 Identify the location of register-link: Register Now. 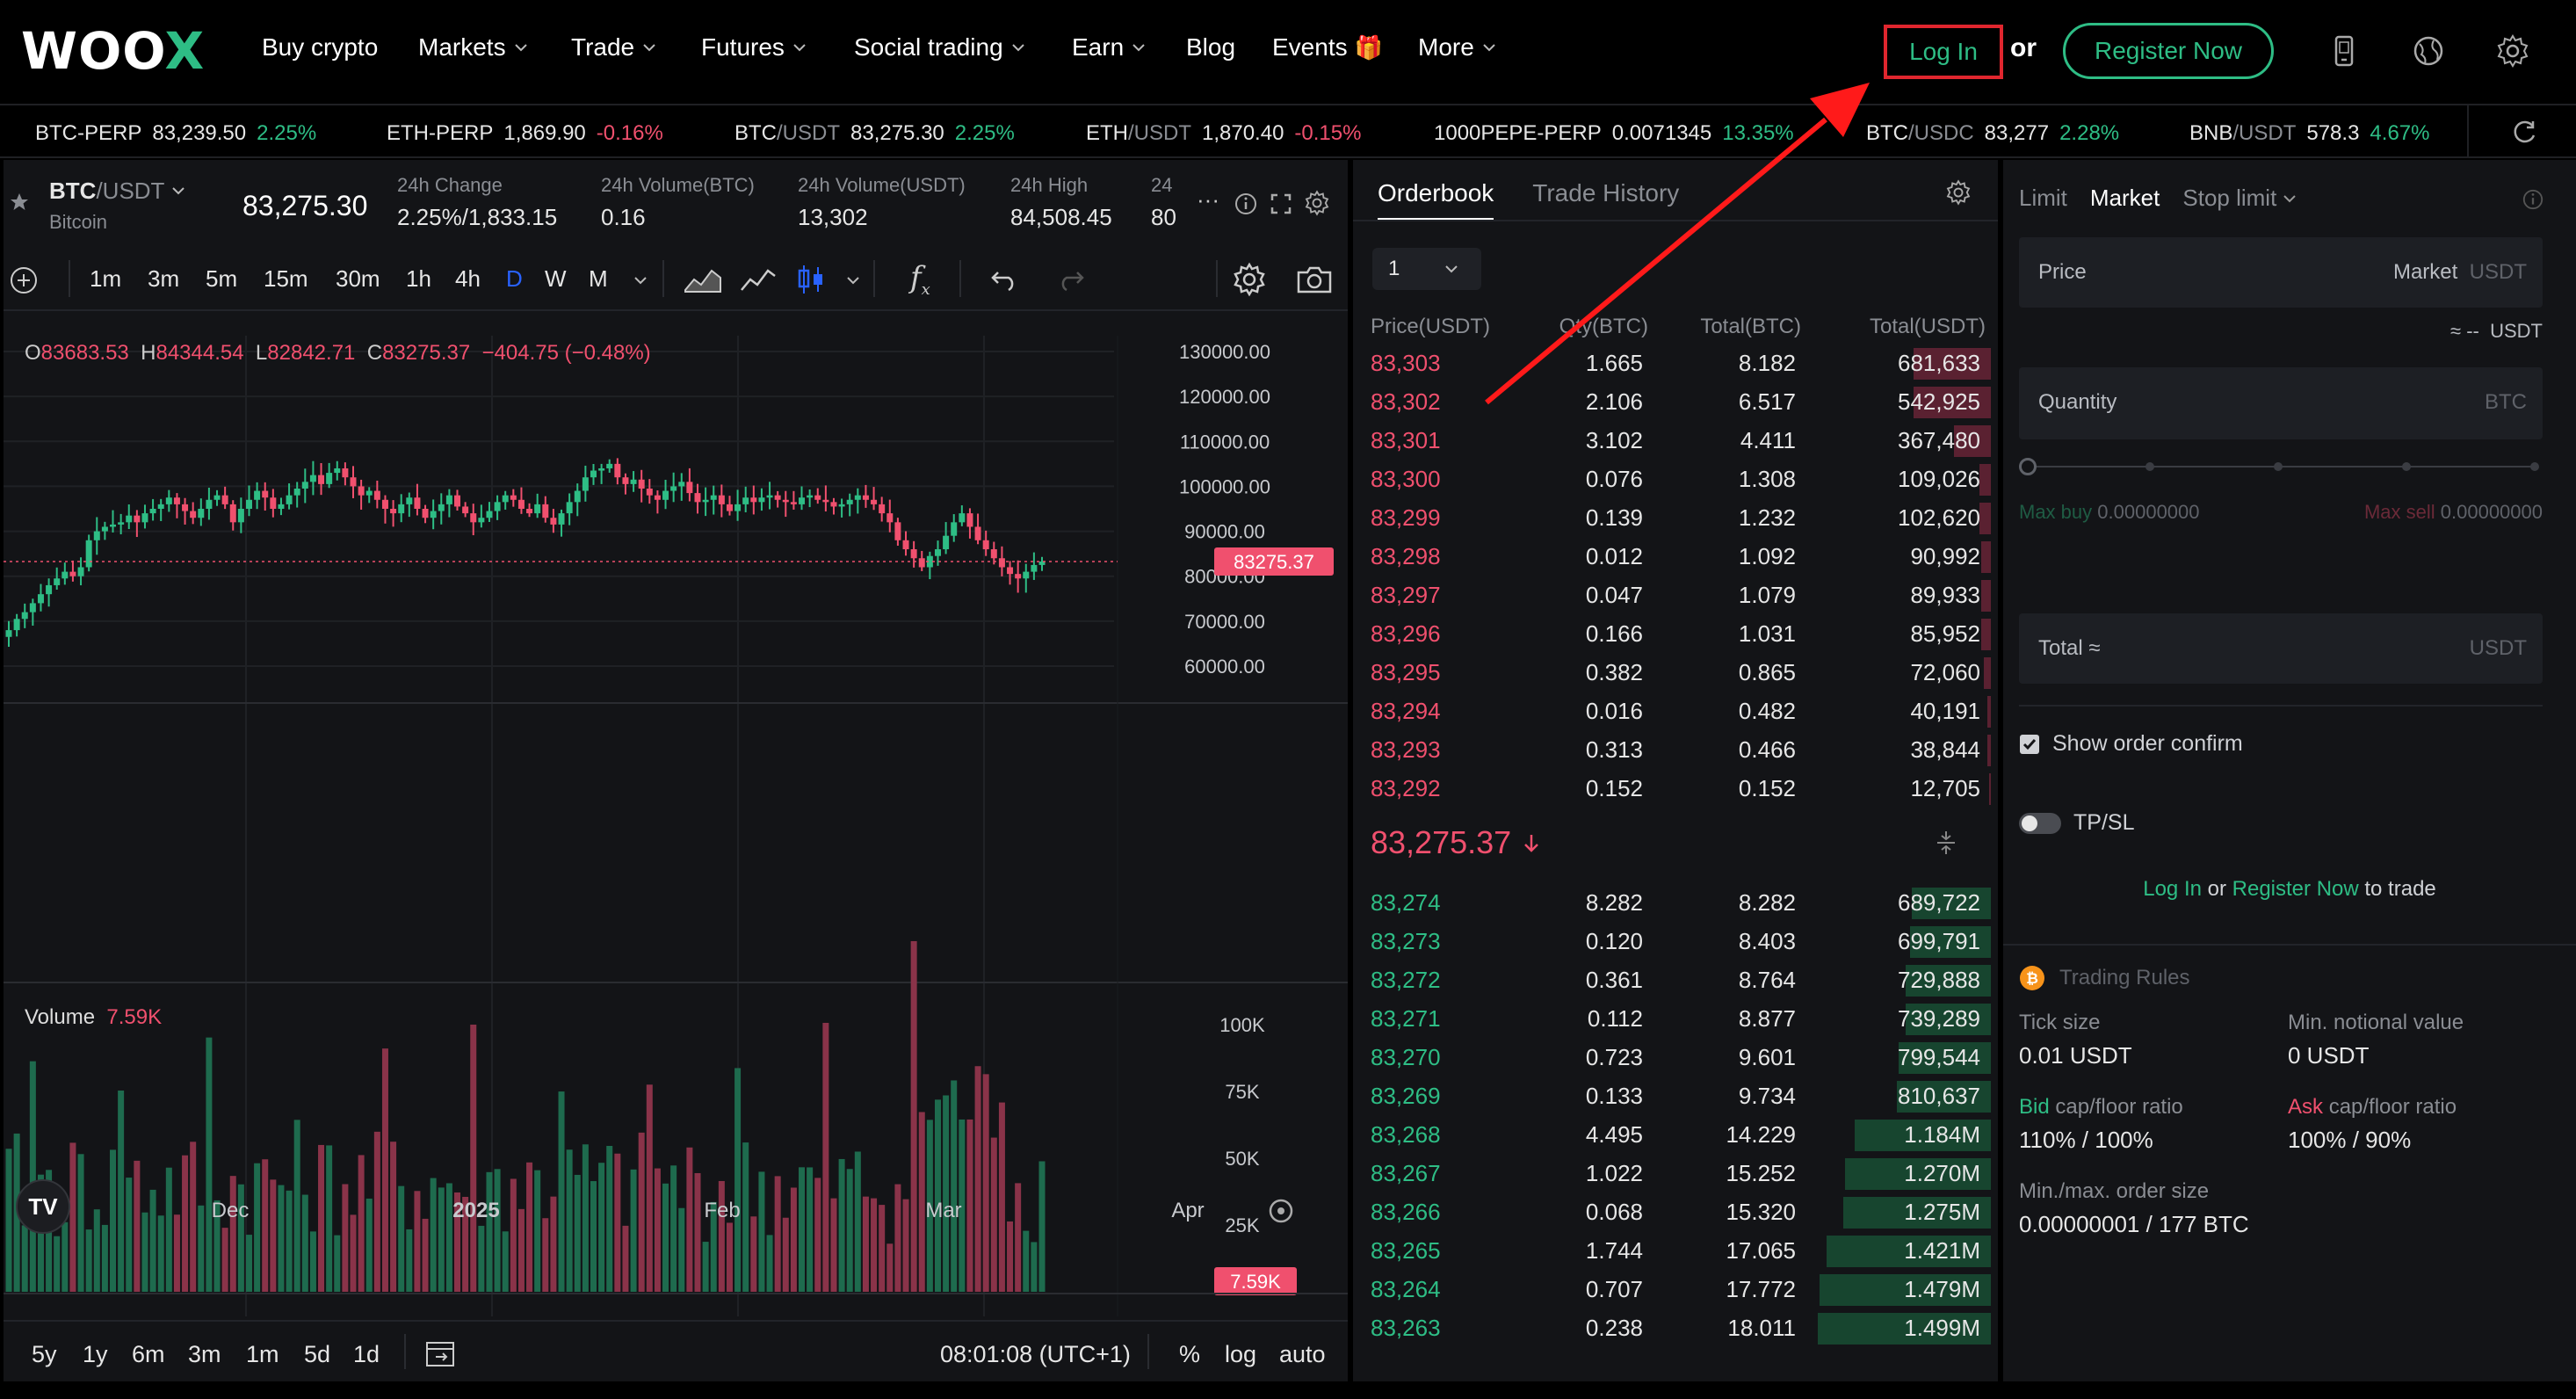
(2295, 889).